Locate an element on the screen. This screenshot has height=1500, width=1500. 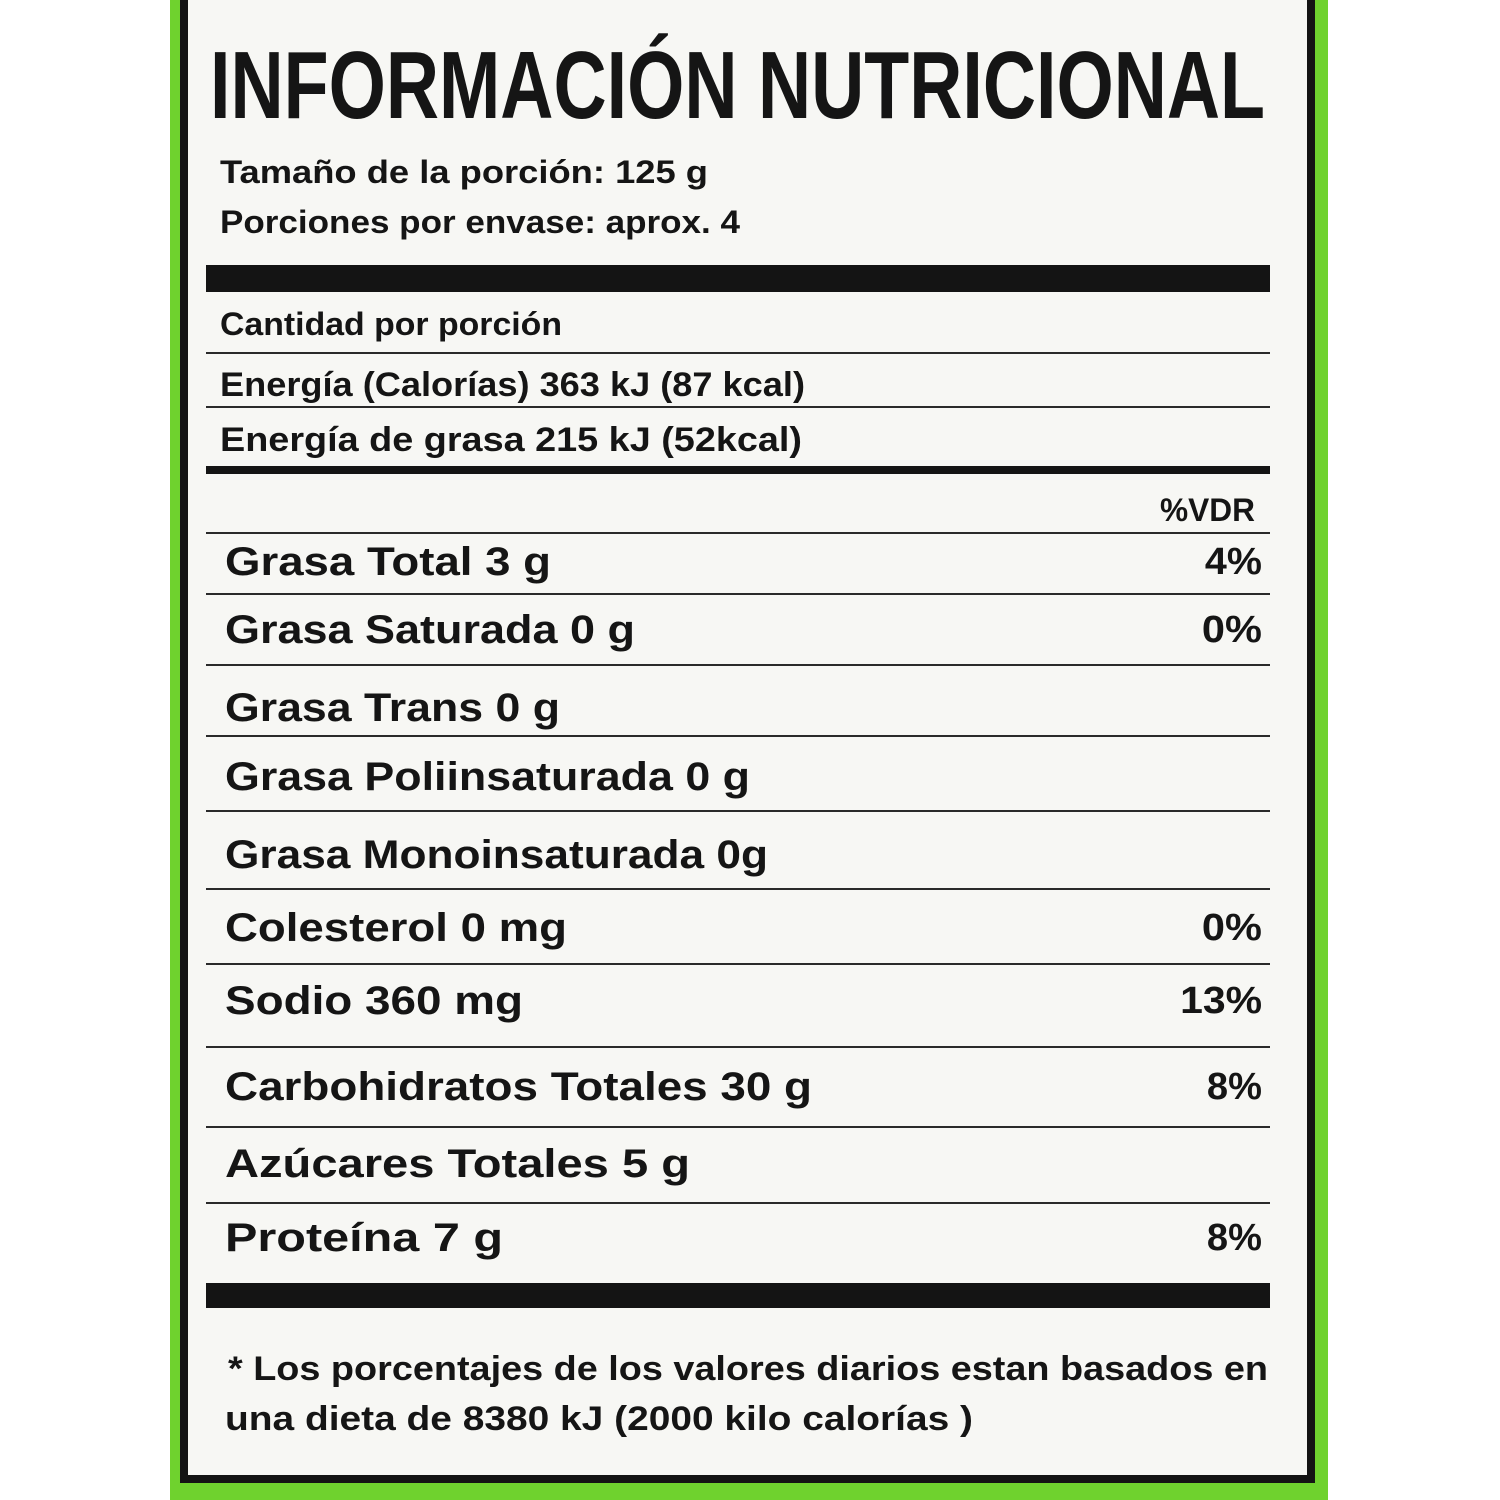
nutrient-label: Azúcares Totales 5 g is located at coordinates (457, 1164).